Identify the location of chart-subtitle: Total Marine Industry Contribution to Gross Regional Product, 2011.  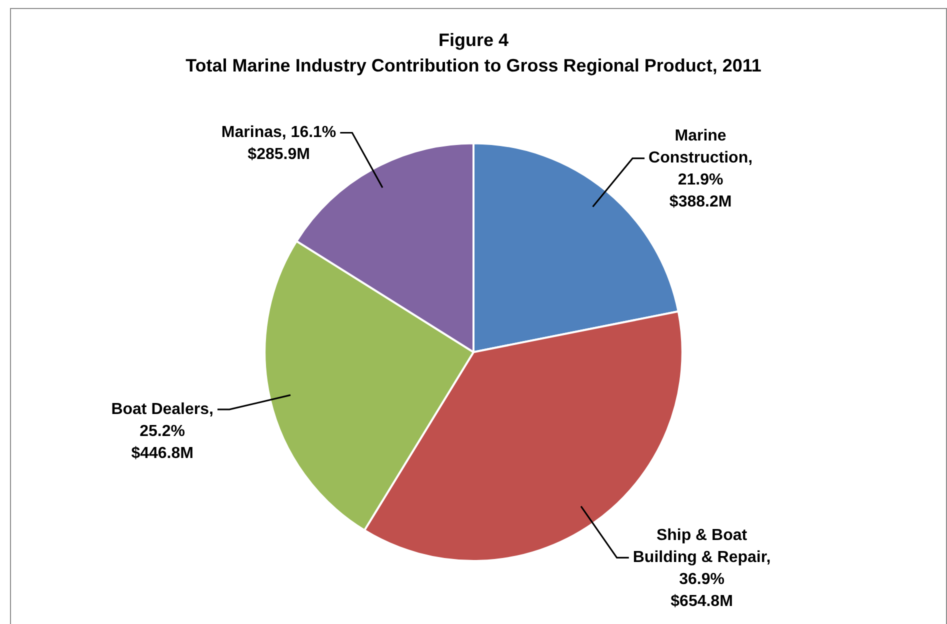
(474, 65).